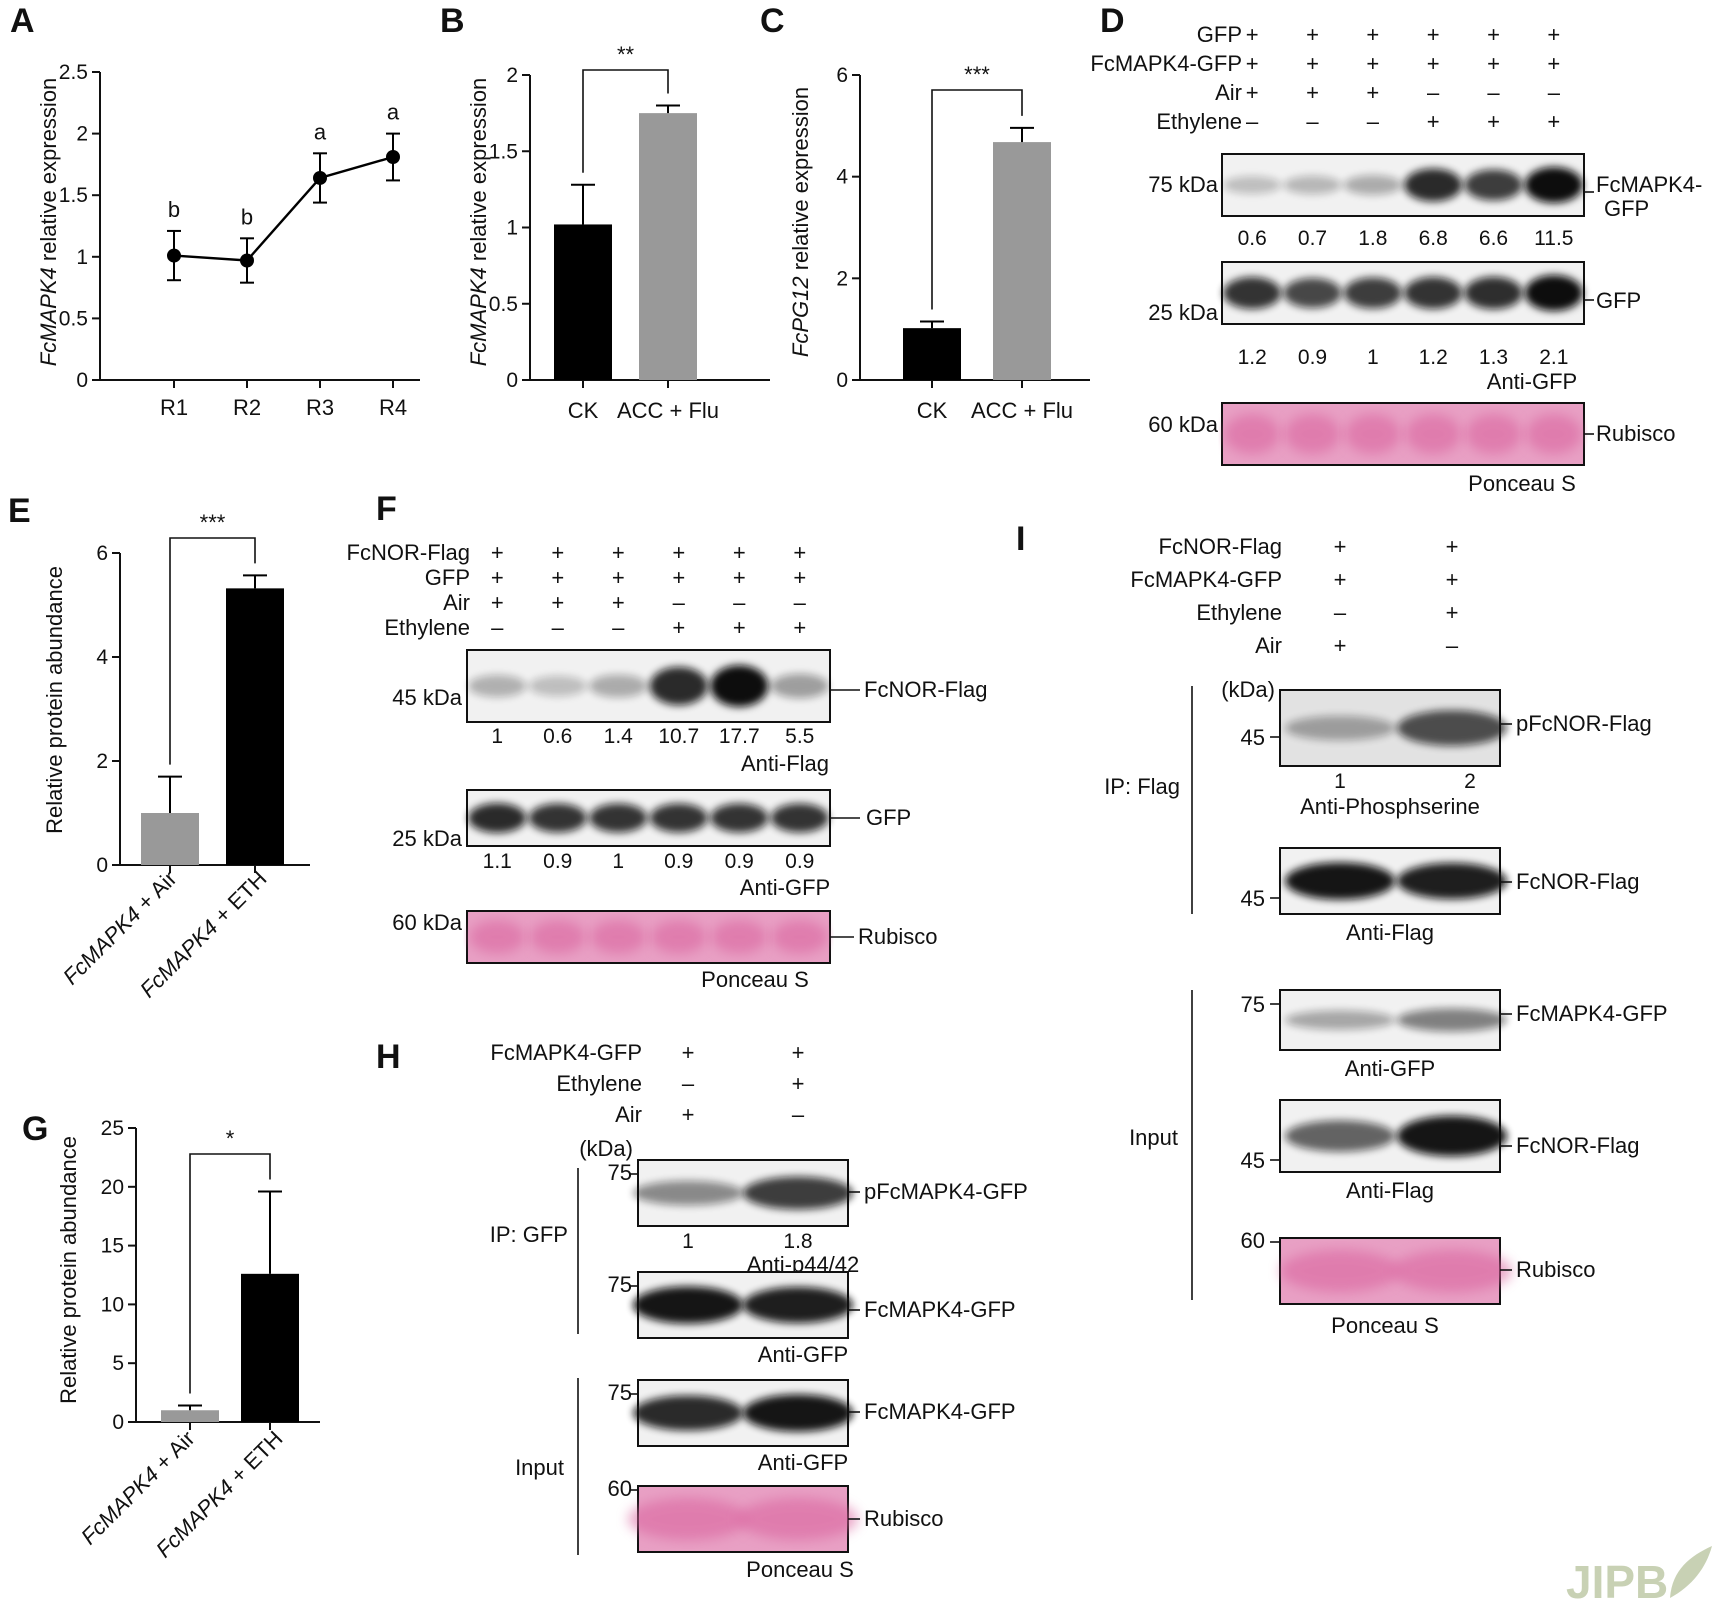 This screenshot has width=1730, height=1610. What do you see at coordinates (800, 1569) in the screenshot?
I see `h-row4-caption: Ponceau S` at bounding box center [800, 1569].